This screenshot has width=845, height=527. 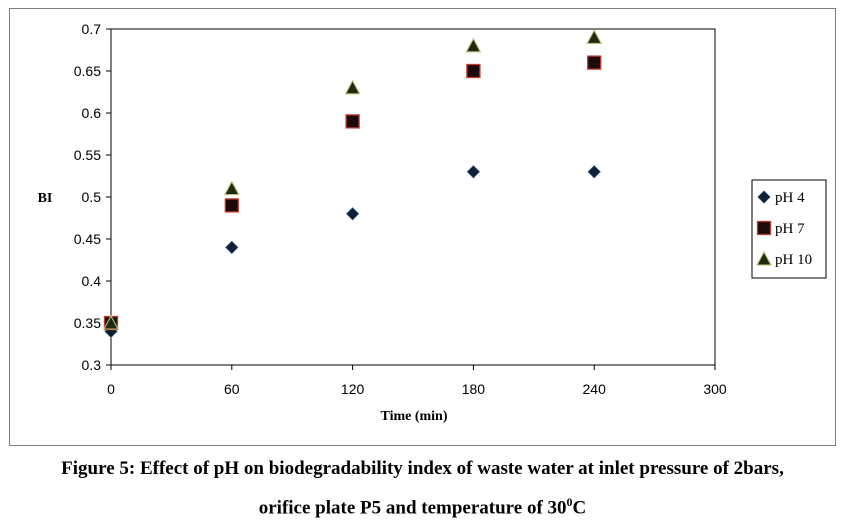 What do you see at coordinates (232, 389) in the screenshot?
I see `x-tick-label: 60` at bounding box center [232, 389].